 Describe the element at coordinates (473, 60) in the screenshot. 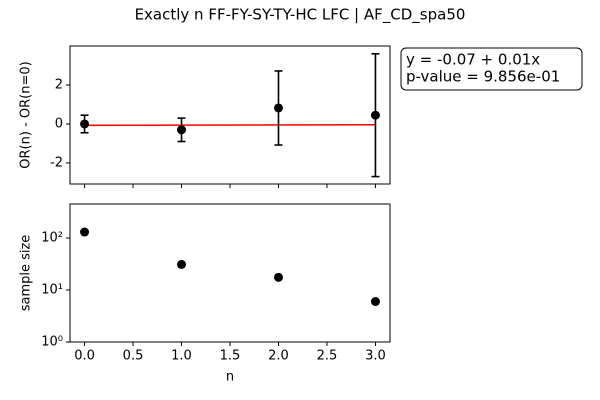

I see `annotation-text: y = -0.07 + 0.01x` at that location.